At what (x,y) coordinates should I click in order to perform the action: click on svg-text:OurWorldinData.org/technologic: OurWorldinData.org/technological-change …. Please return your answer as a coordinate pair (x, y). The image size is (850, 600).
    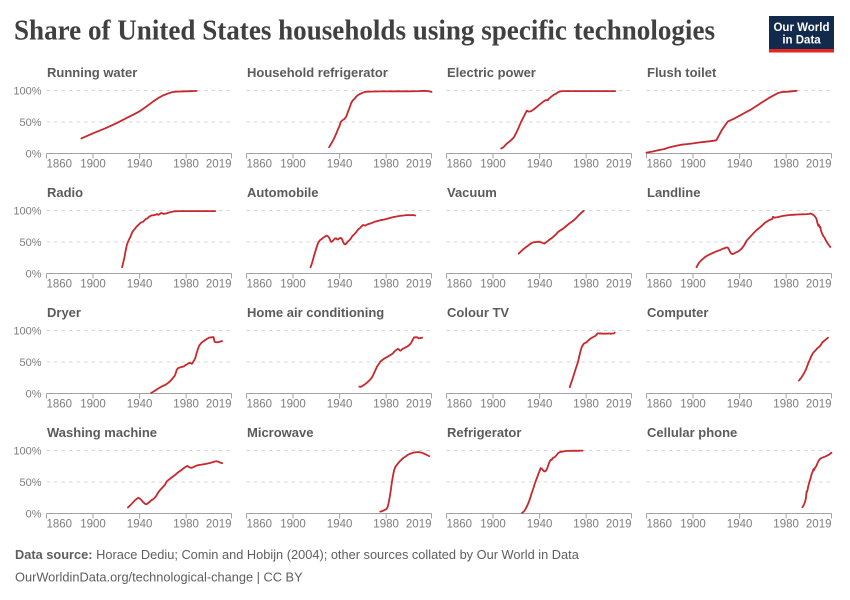
    Looking at the image, I should click on (159, 577).